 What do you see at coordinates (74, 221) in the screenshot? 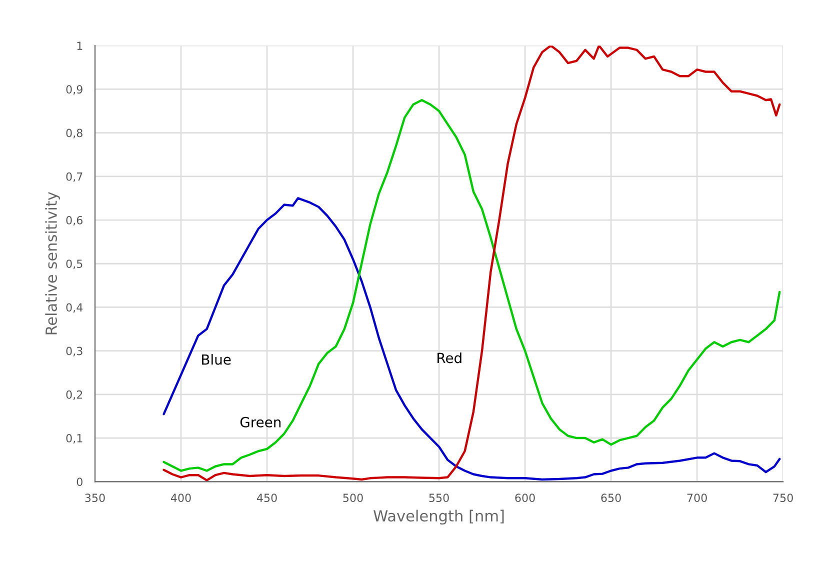
I see `y-tick-label: 0,6` at bounding box center [74, 221].